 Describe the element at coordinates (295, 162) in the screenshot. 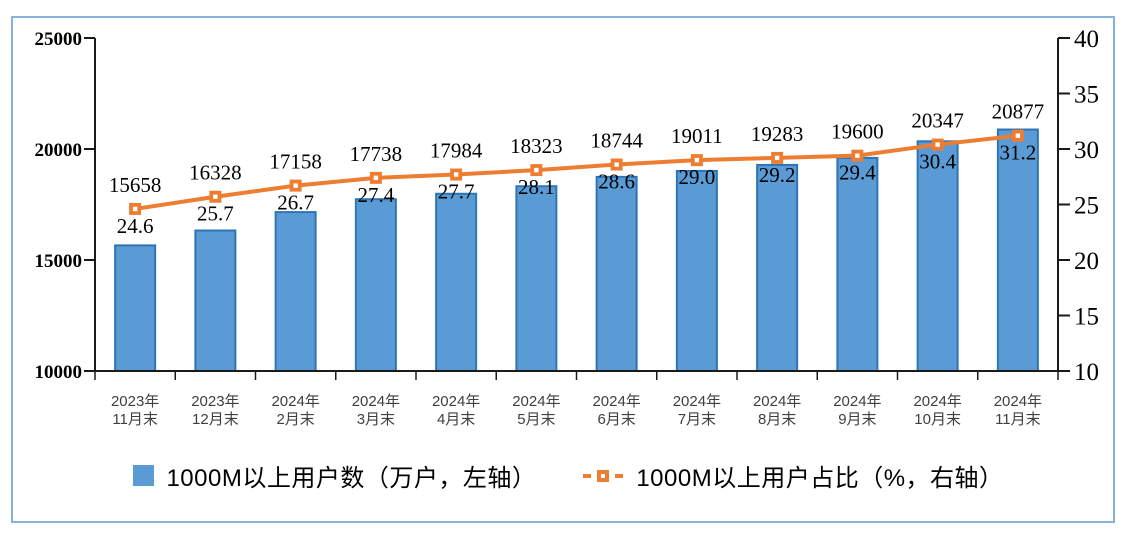

I see `bar-value-label: 17158` at that location.